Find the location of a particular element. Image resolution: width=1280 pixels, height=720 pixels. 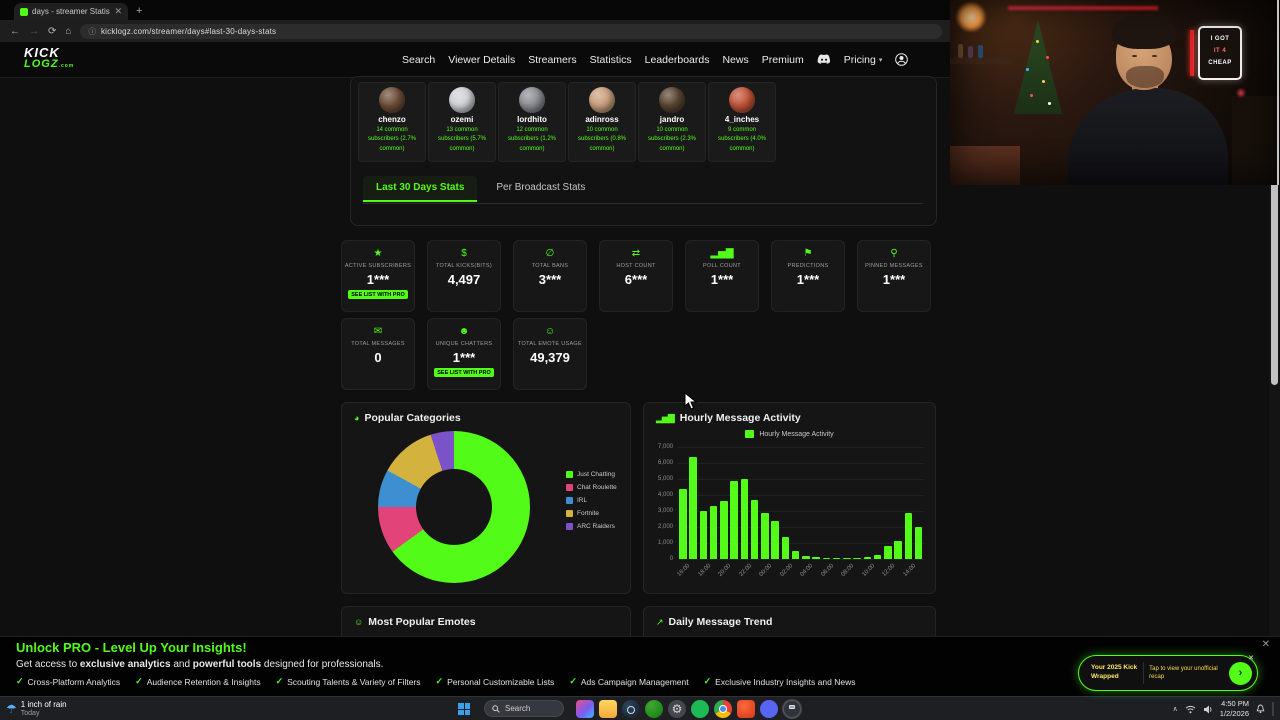

stat-card-unique-chatters: ☻ UNIQUE CHATTERS 1*** SEE LIST WITH PRO is located at coordinates (464, 354).